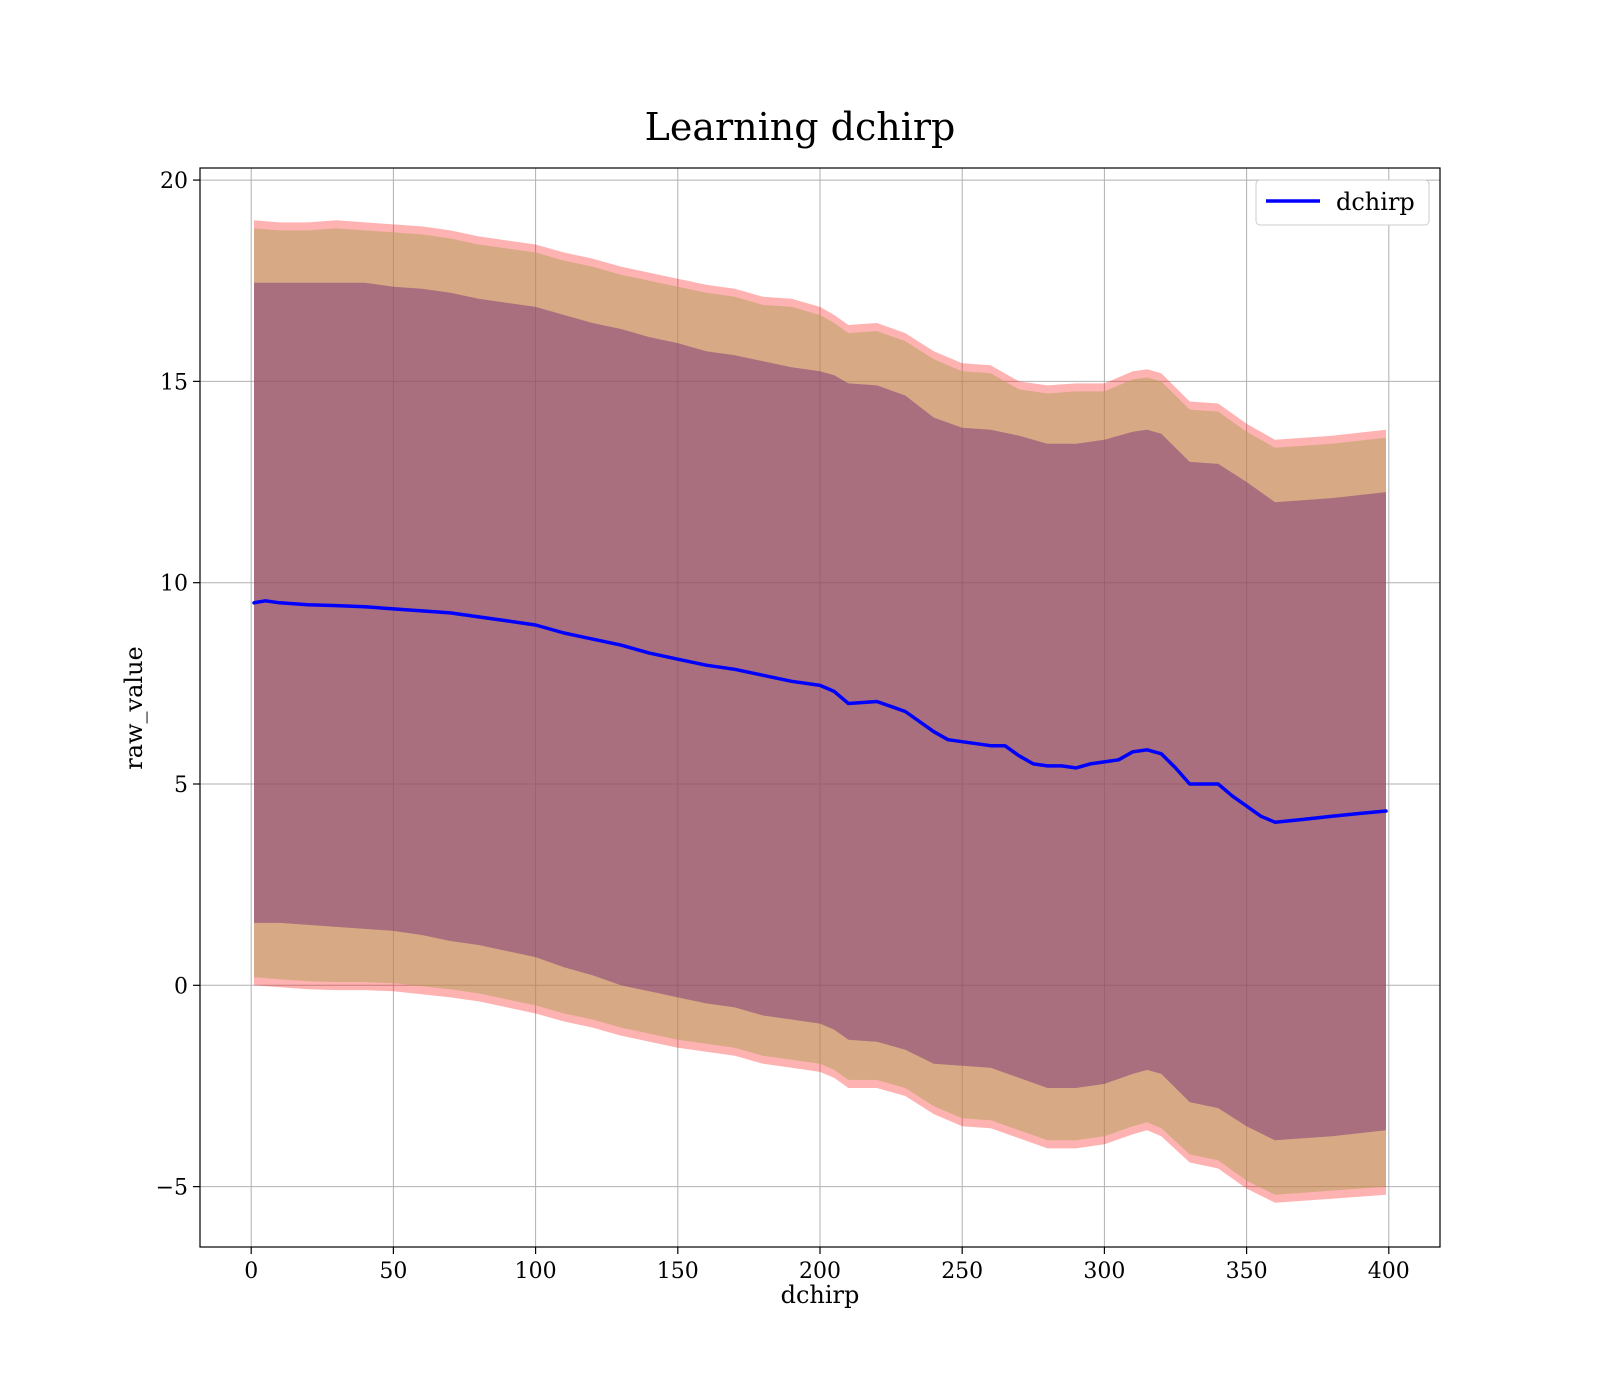 The image size is (1600, 1400). Describe the element at coordinates (1375, 202) in the screenshot. I see `legend-label-dchirp: dchirp` at that location.